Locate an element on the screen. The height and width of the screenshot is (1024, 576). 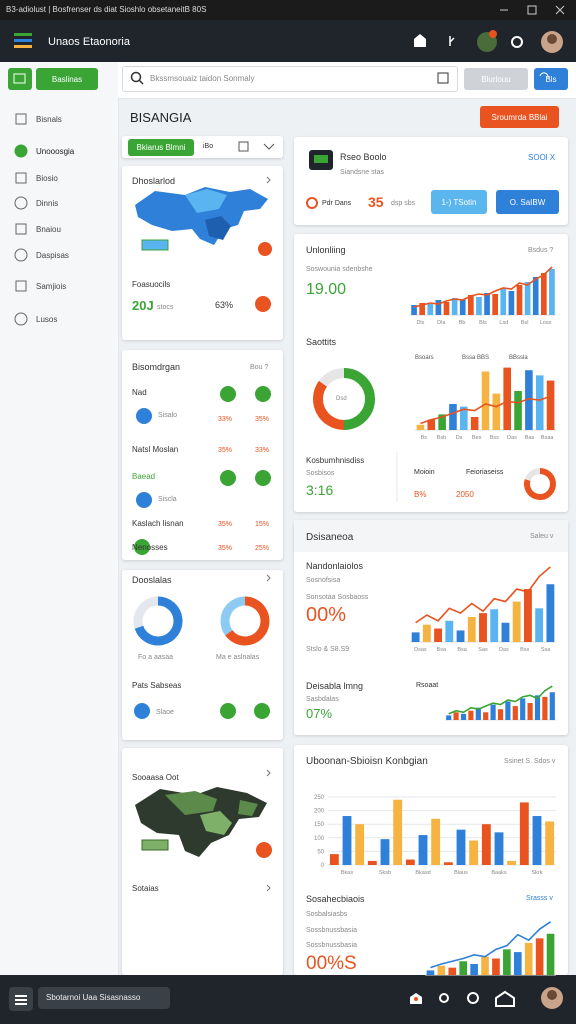
search-placeholder: Bkssmsouaiz taidon Sonmaly is located at coordinates (202, 78).